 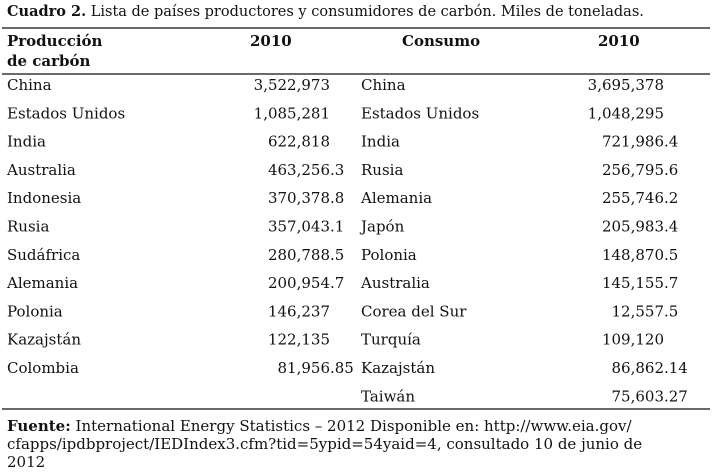 I want to click on value: 255,746.2, so click(x=640, y=198).